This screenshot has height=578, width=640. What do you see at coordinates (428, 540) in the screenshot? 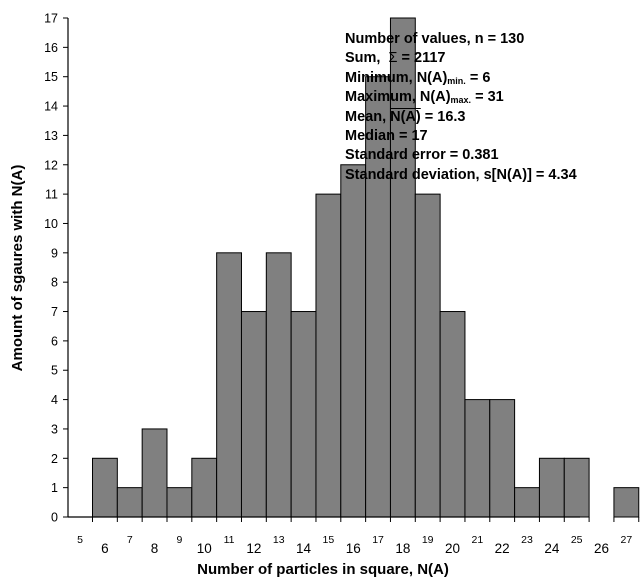
I see `x-tick-label: 19` at bounding box center [428, 540].